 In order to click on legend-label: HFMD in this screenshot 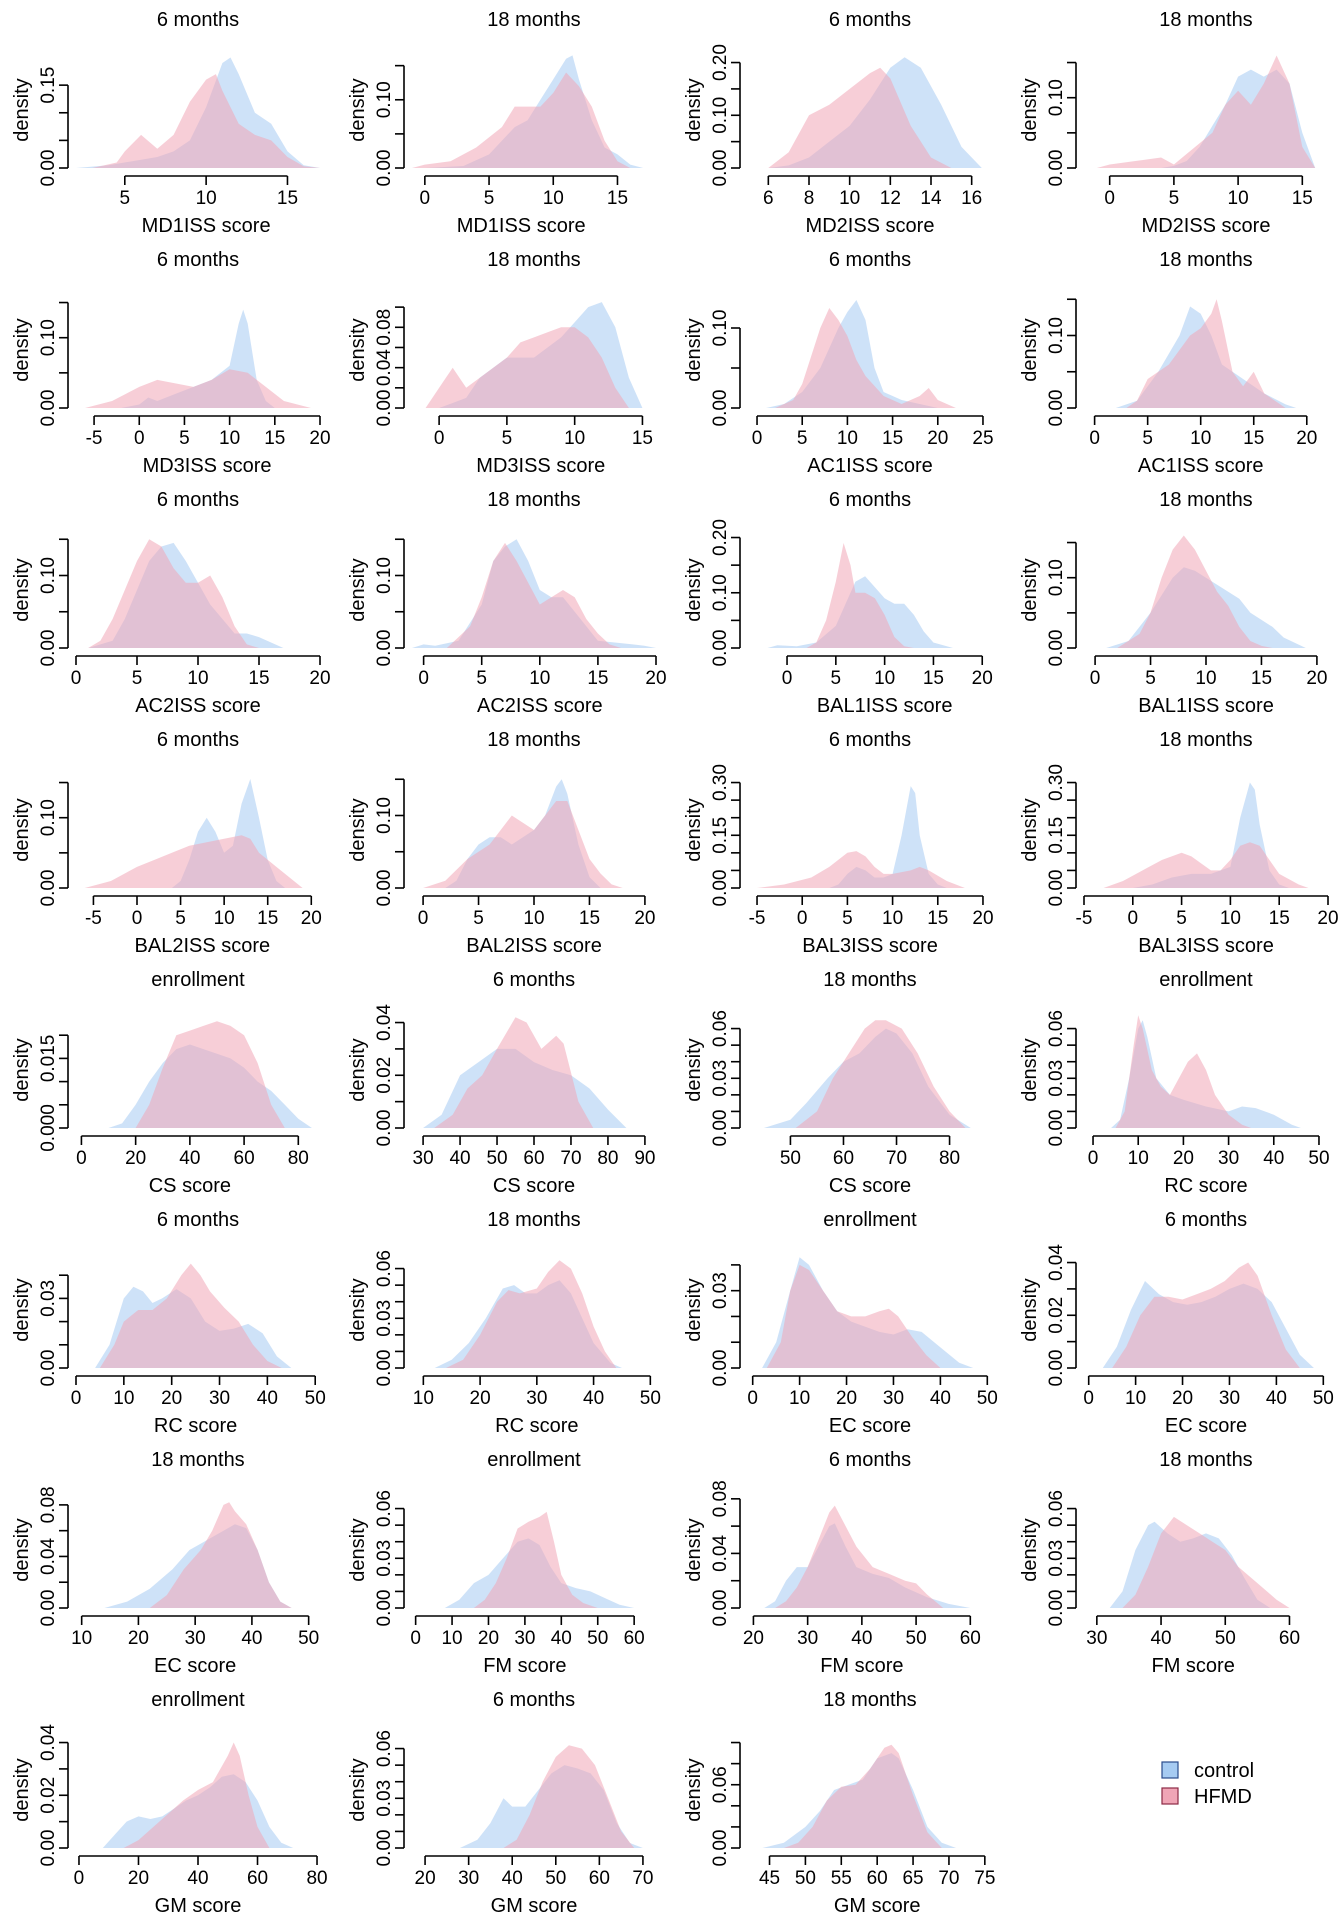, I will do `click(1223, 1797)`.